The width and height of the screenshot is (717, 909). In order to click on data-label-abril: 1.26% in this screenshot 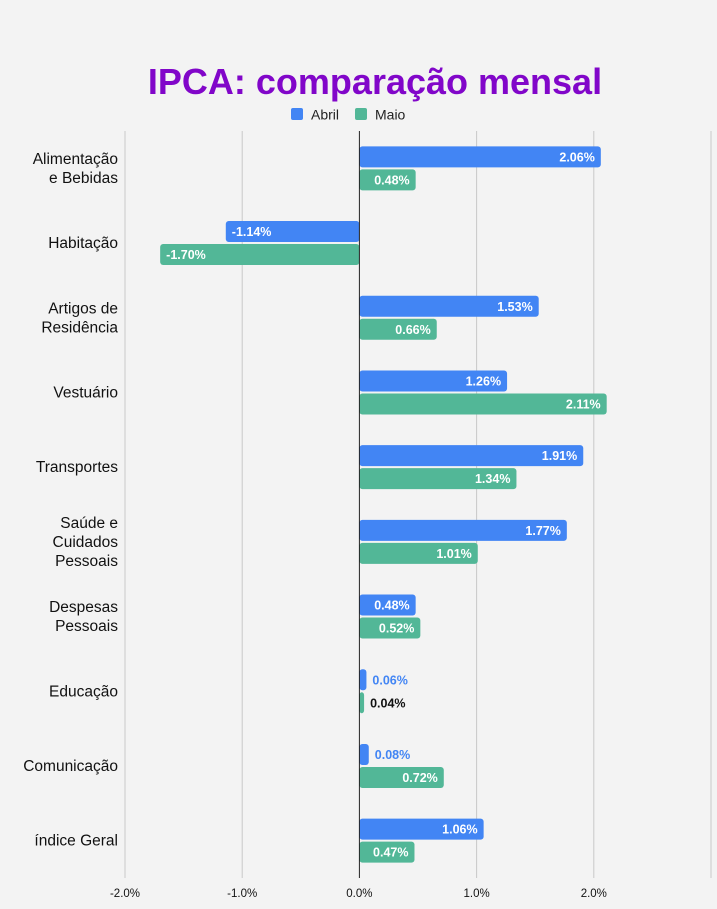, I will do `click(483, 381)`.